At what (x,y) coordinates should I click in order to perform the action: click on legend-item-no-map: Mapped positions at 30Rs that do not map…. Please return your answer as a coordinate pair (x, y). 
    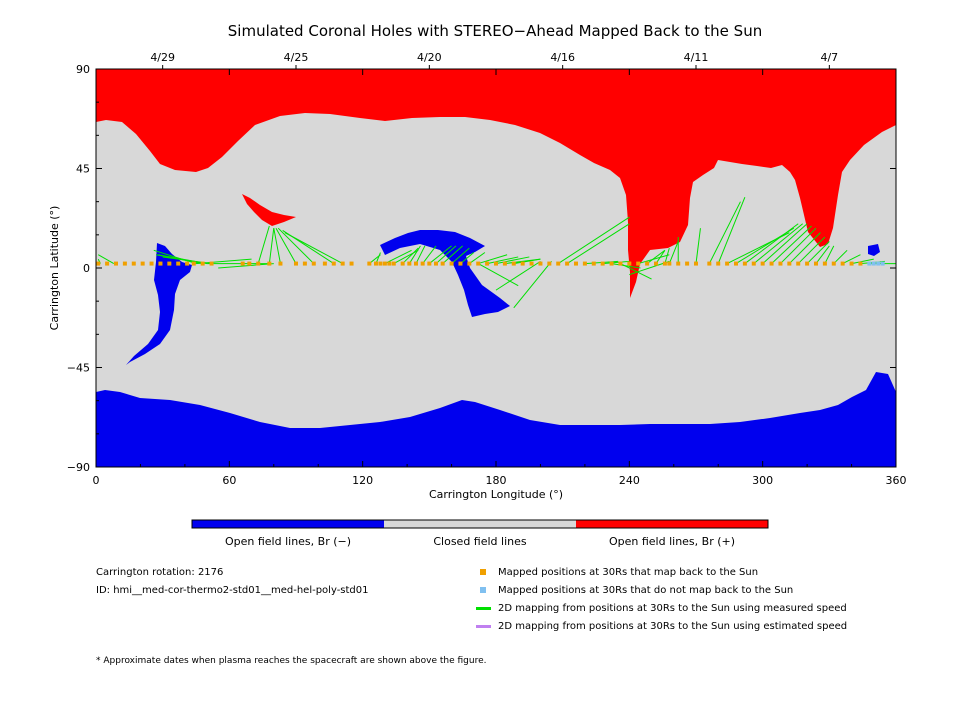
    Looking at the image, I should click on (636, 590).